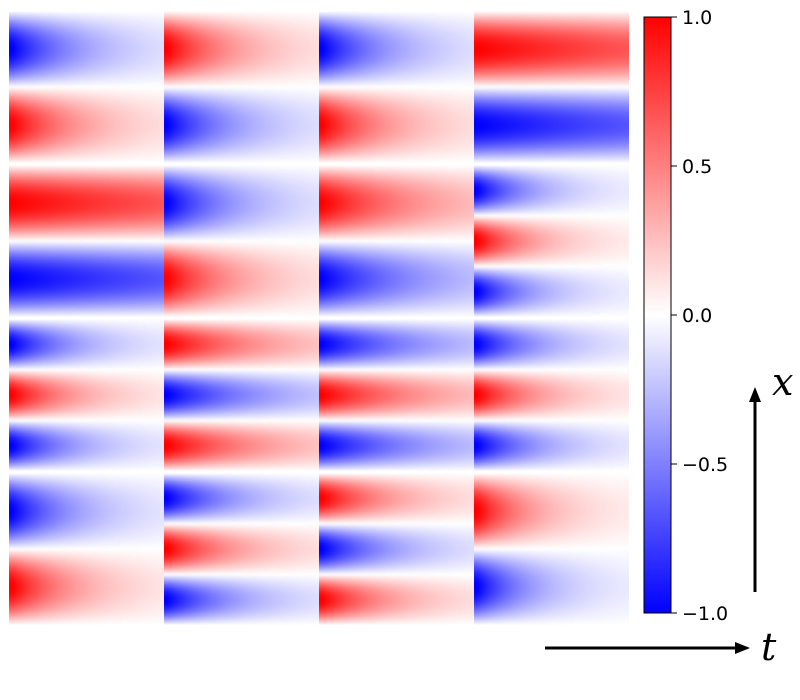 This screenshot has height=700, width=800. I want to click on heatmap-panel-r2-c4, so click(551, 241).